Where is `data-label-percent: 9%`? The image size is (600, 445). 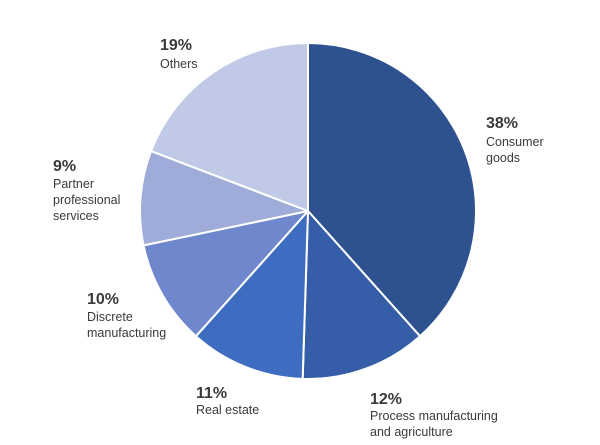 data-label-percent: 9% is located at coordinates (64, 166).